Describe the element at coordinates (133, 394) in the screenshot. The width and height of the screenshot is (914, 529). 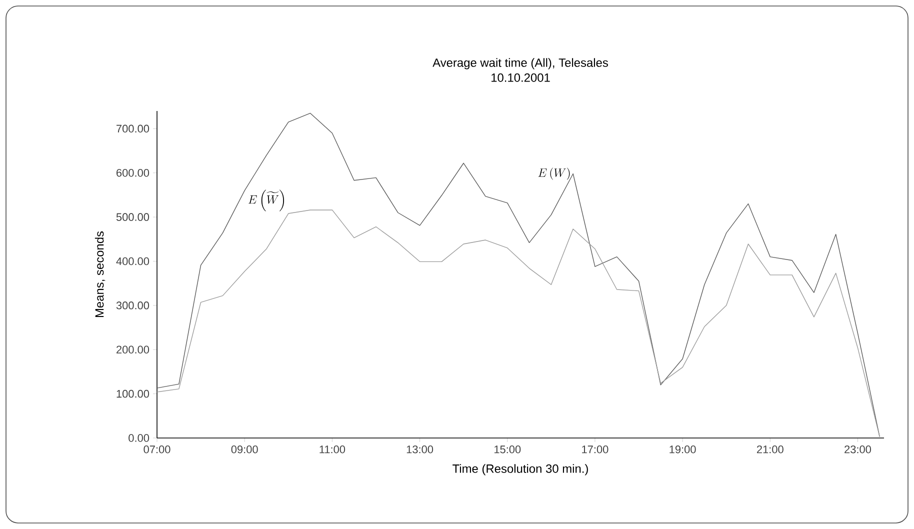
I see `y-tick-label: 100.00` at that location.